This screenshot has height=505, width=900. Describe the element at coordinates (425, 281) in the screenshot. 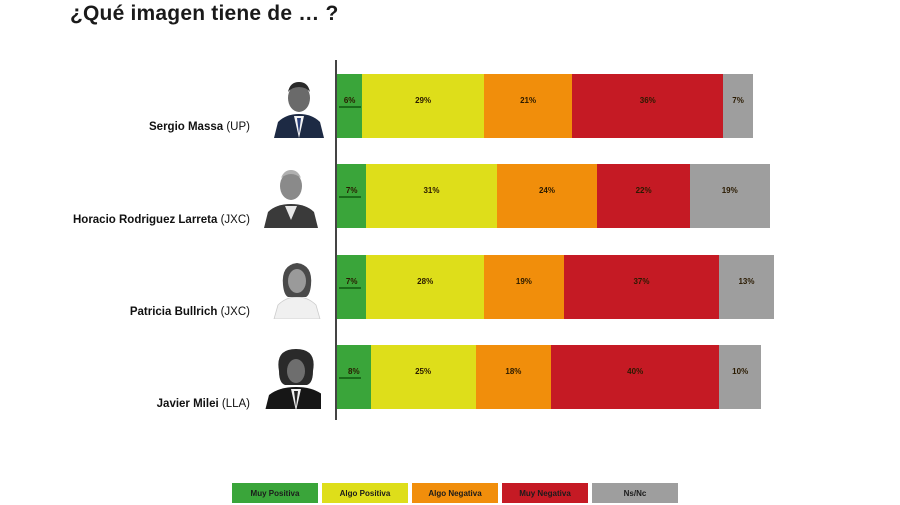

I see `data-label: 28%` at that location.